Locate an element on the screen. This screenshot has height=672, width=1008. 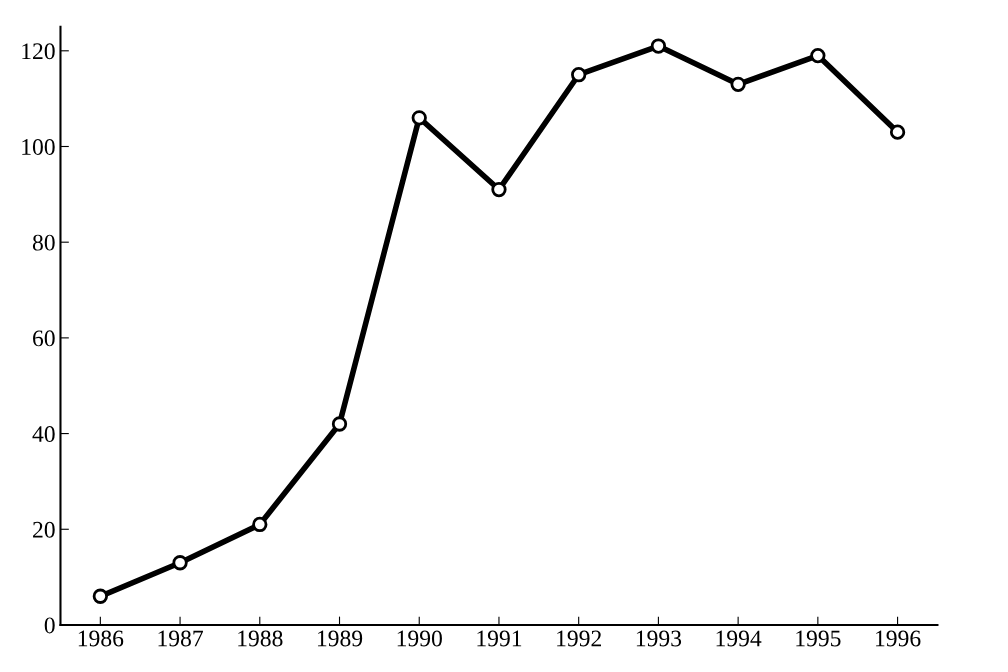
x-tick-label: 1986 is located at coordinates (101, 638).